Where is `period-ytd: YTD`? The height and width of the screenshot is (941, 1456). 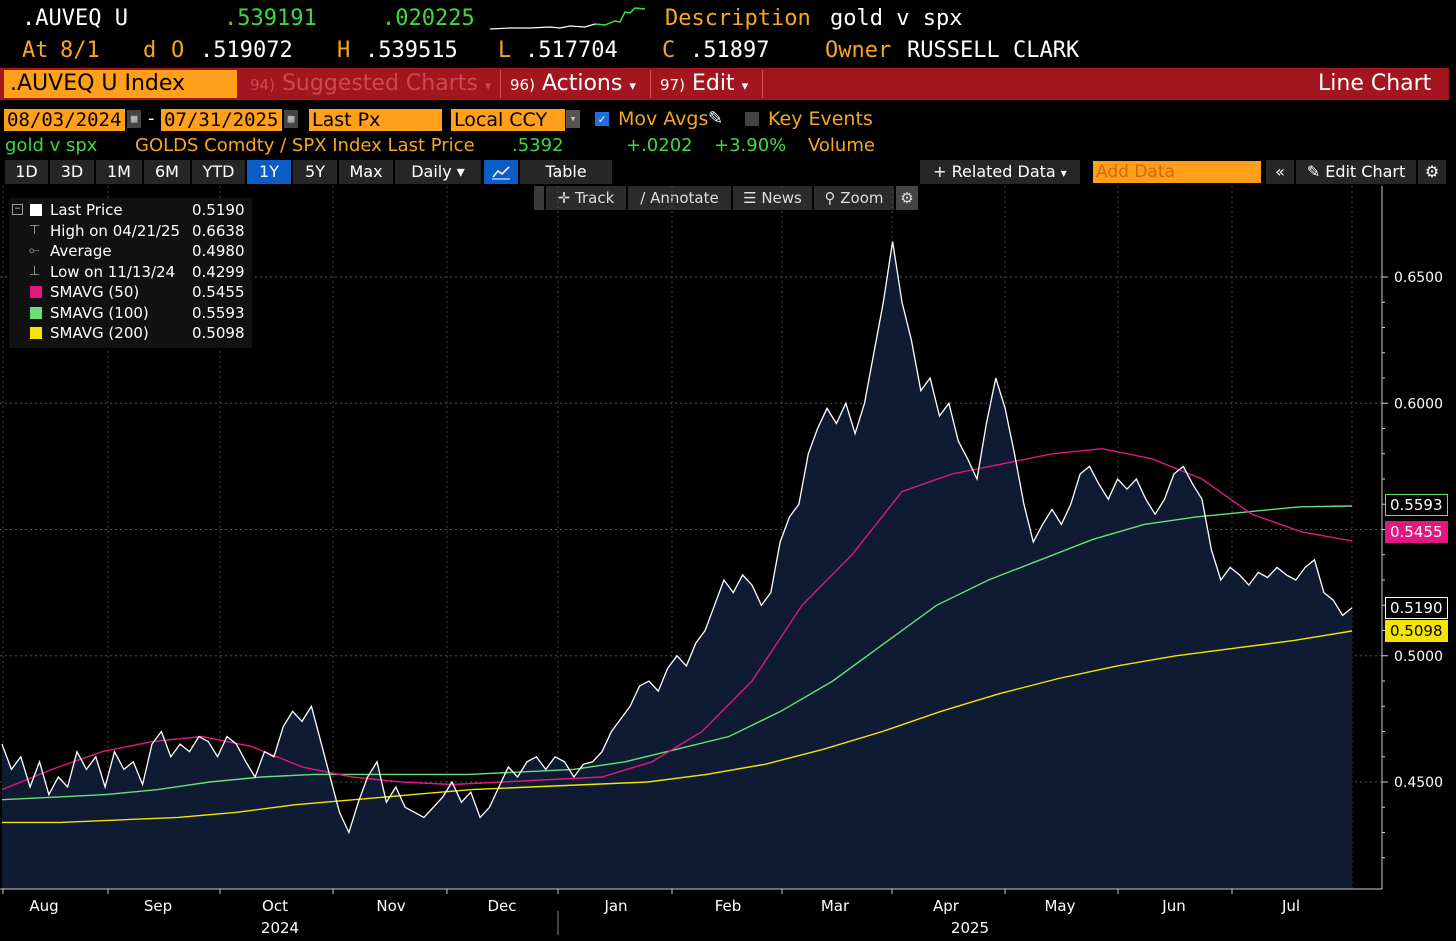
period-ytd: YTD is located at coordinates (218, 172).